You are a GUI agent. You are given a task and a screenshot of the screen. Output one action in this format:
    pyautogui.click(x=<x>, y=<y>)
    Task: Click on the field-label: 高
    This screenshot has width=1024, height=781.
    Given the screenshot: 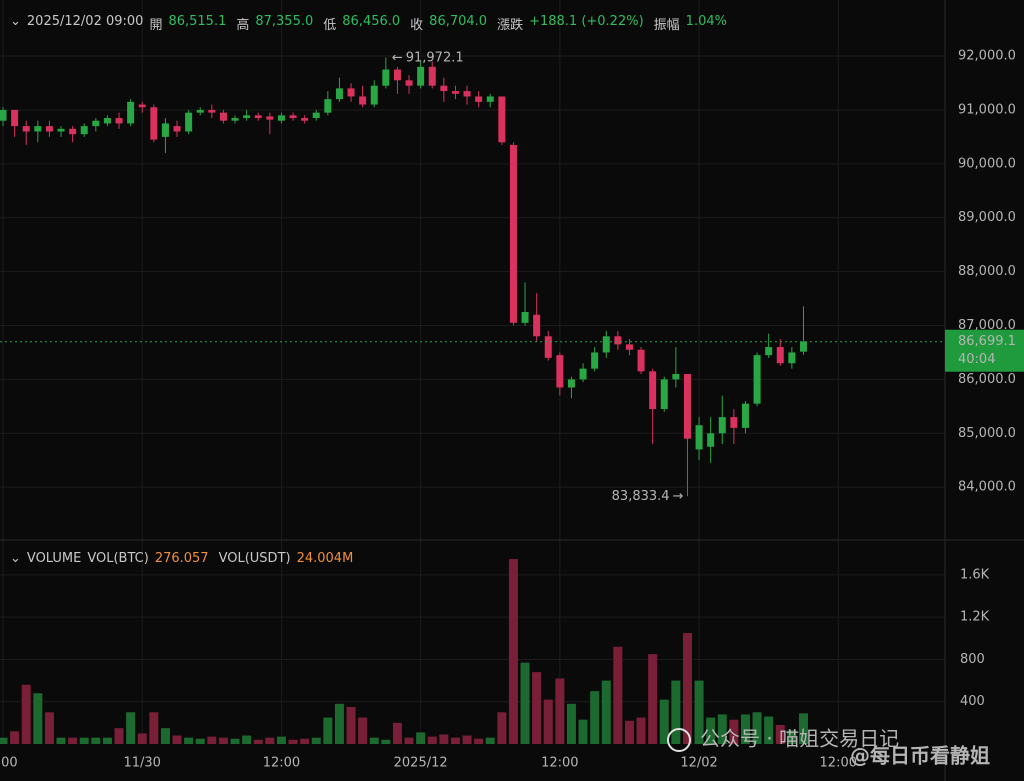 What is the action you would take?
    pyautogui.click(x=243, y=25)
    